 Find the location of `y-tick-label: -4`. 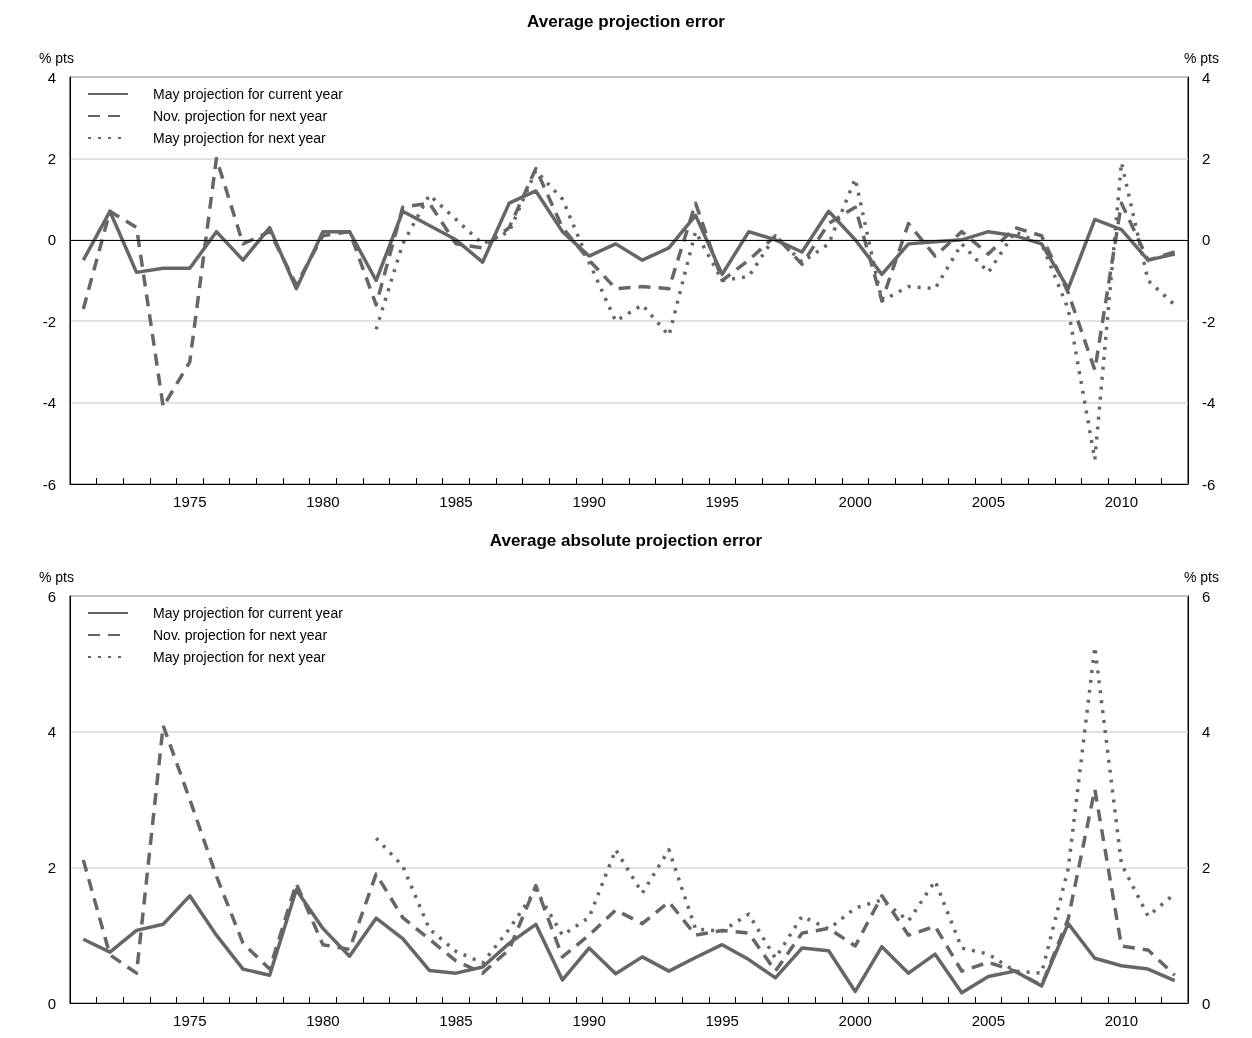

y-tick-label: -4 is located at coordinates (49, 403).